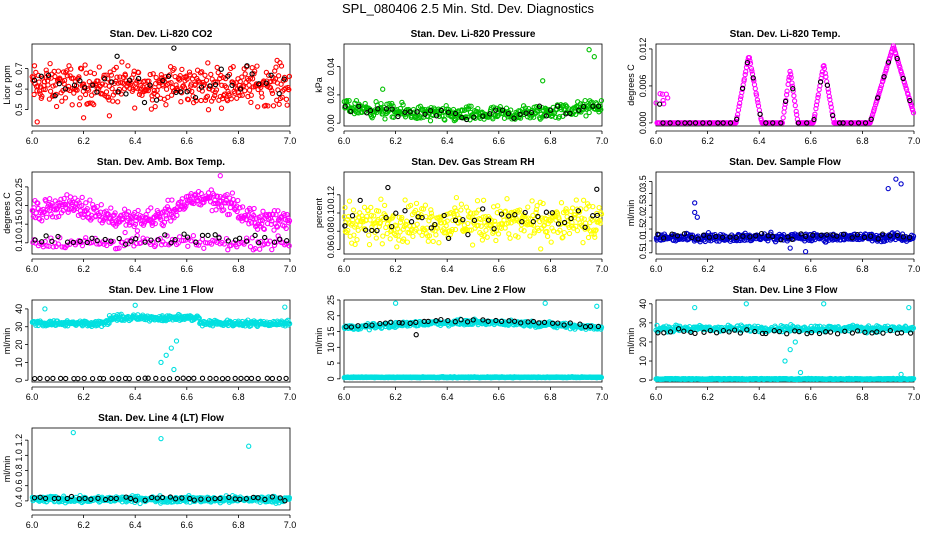  Describe the element at coordinates (319, 212) in the screenshot. I see `y-axis-label: percent` at that location.